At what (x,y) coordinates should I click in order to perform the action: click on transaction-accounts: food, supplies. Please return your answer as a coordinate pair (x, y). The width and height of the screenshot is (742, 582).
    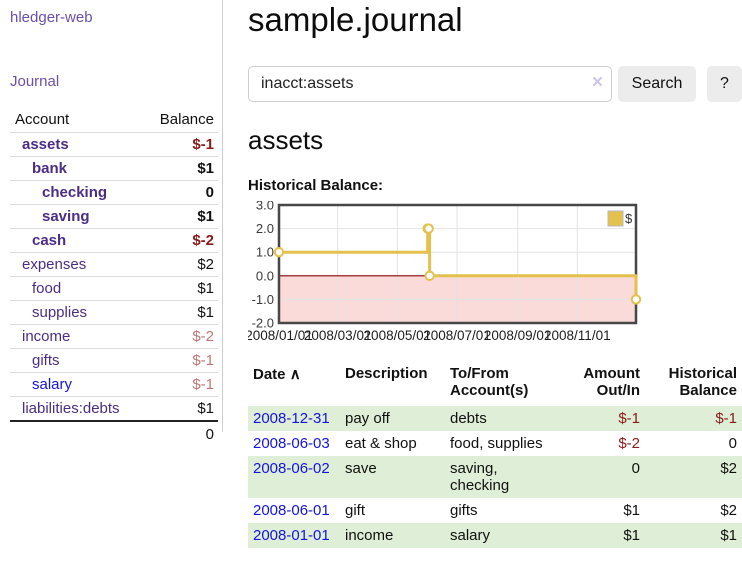
    Looking at the image, I should click on (496, 443).